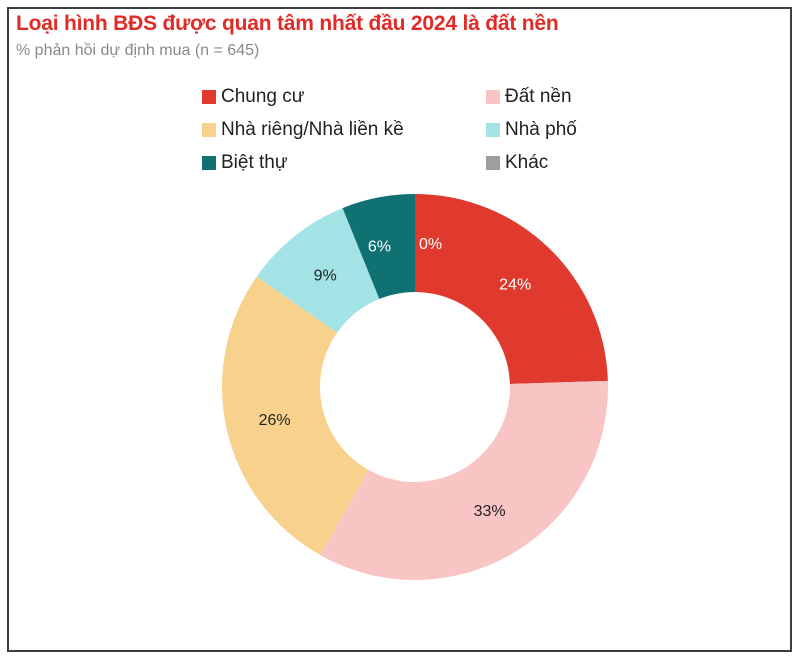 The image size is (800, 661). Describe the element at coordinates (541, 129) in the screenshot. I see `legend-label: Nhà phố` at that location.